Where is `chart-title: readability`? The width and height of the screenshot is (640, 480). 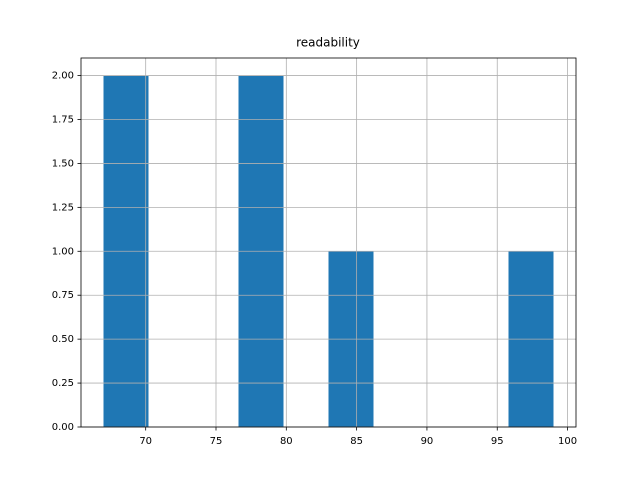 chart-title: readability is located at coordinates (328, 43).